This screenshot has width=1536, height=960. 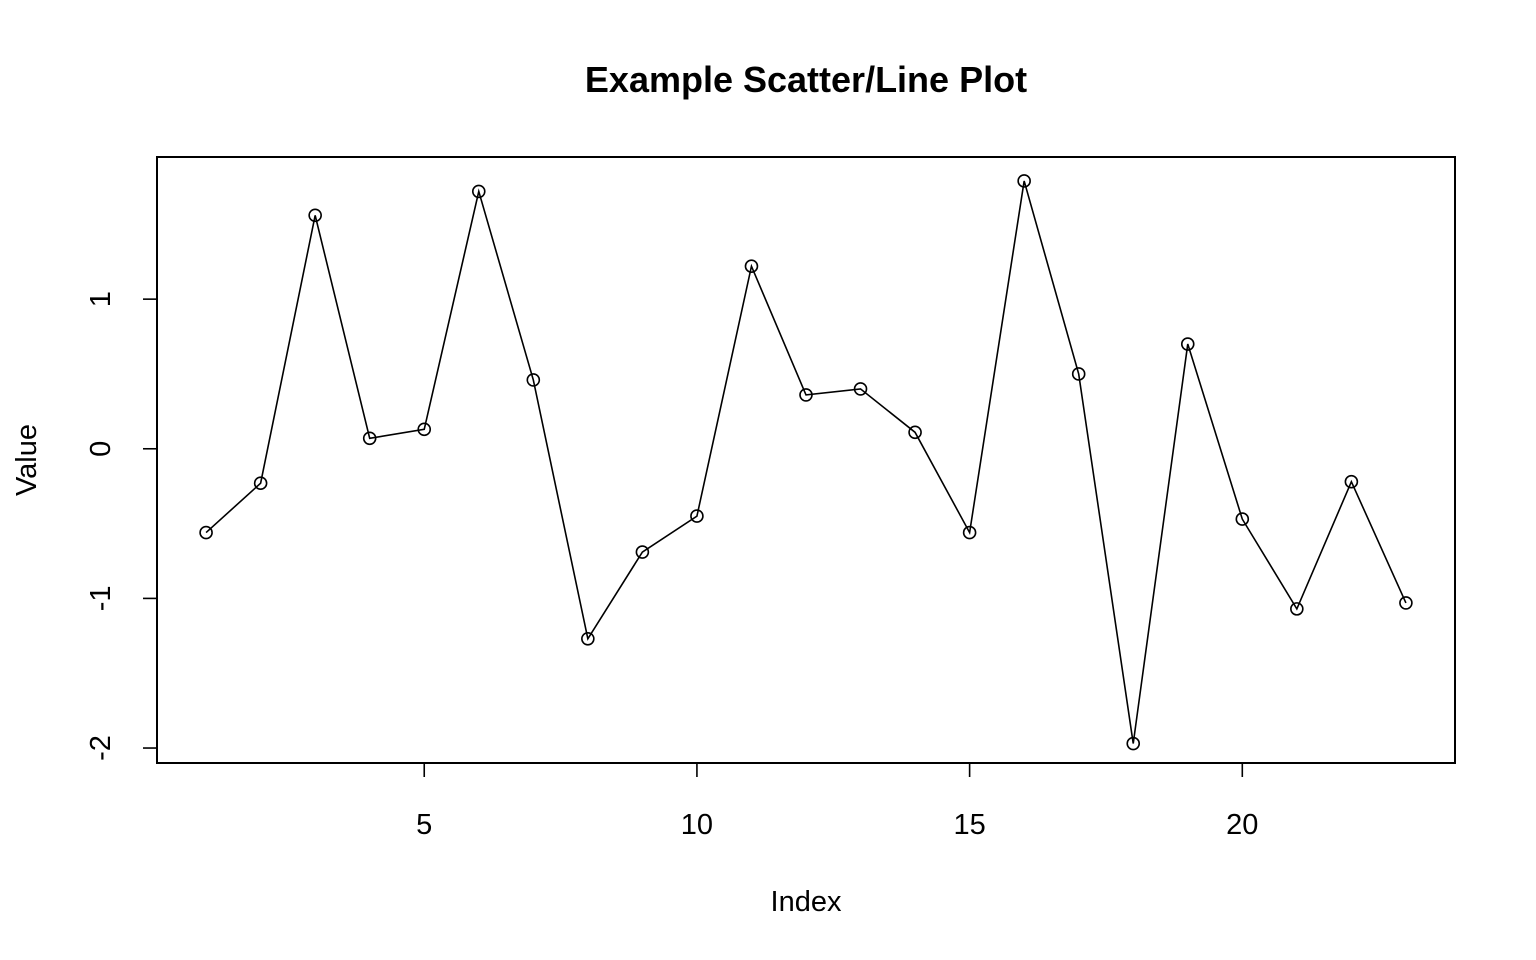 I want to click on y-tick-label: 0, so click(x=101, y=449).